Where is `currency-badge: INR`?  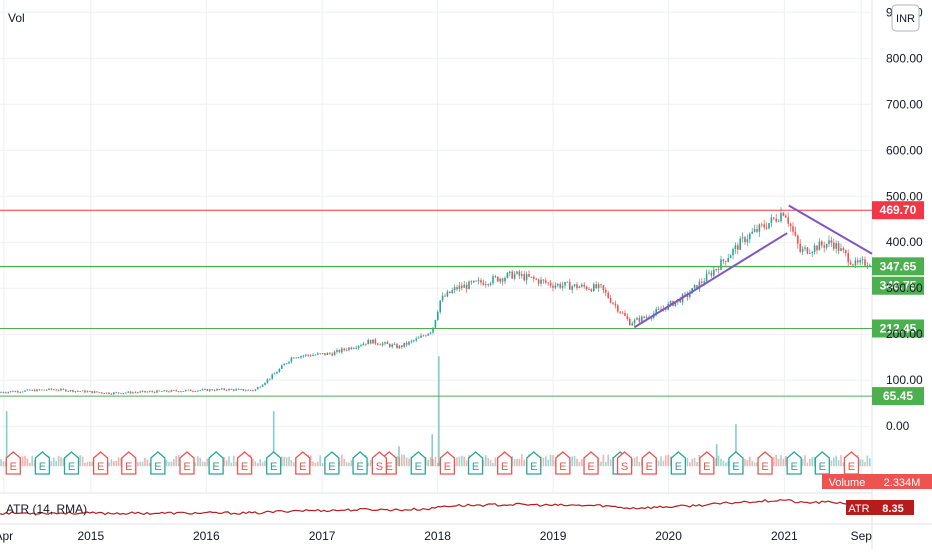
currency-badge: INR is located at coordinates (905, 18).